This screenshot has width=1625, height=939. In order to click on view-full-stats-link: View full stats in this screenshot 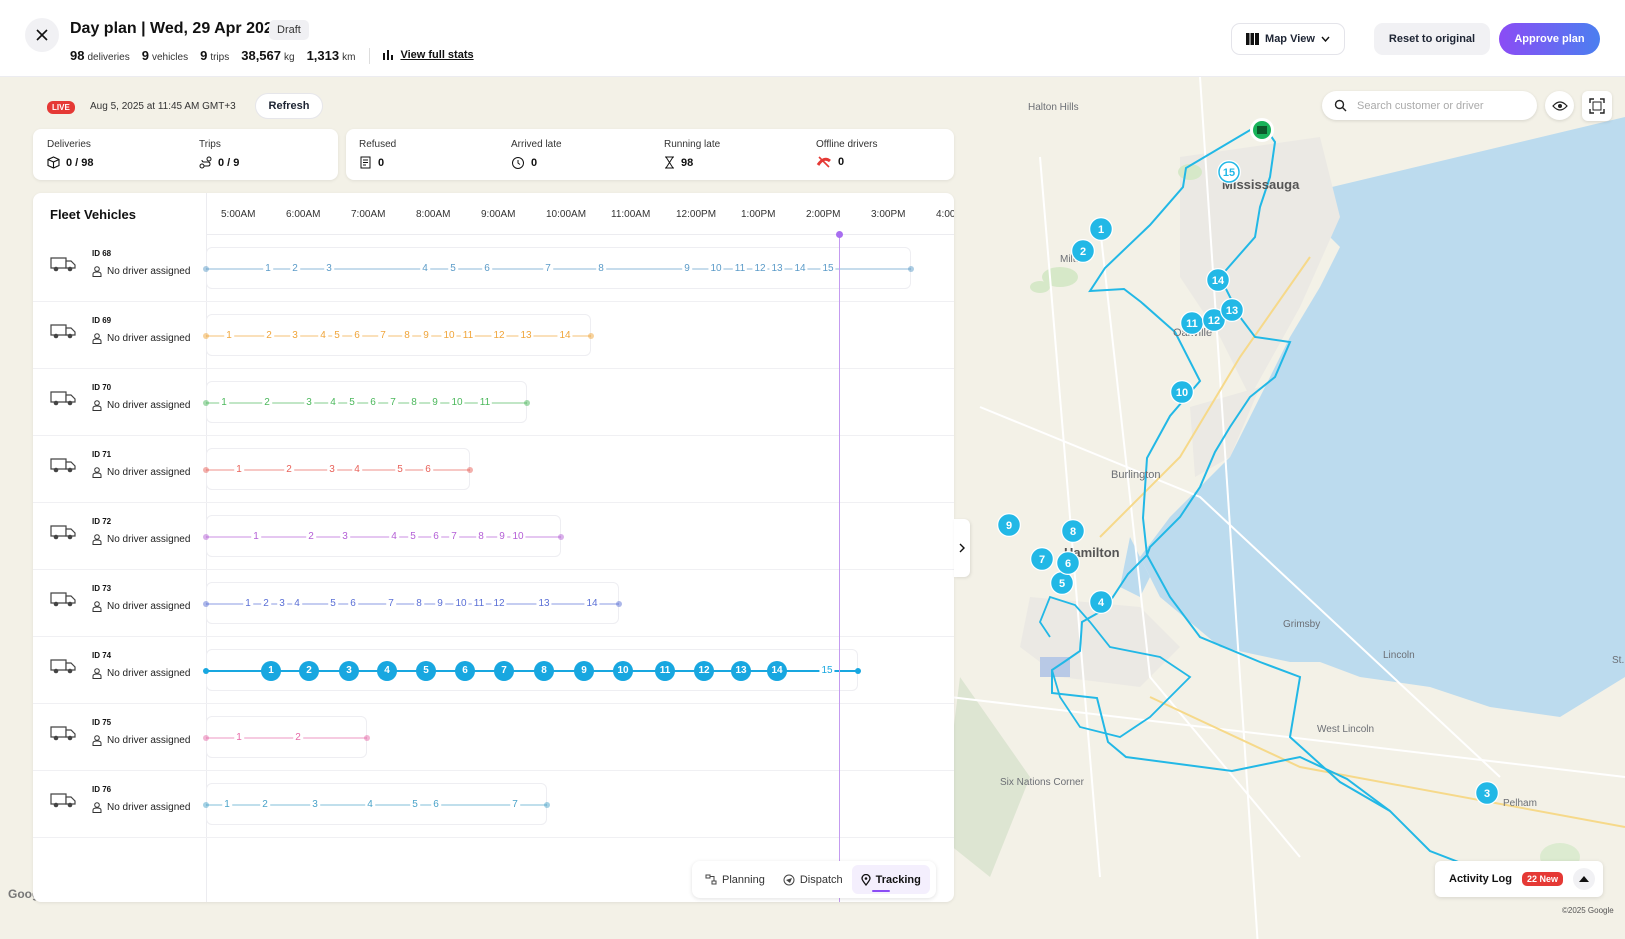, I will do `click(428, 55)`.